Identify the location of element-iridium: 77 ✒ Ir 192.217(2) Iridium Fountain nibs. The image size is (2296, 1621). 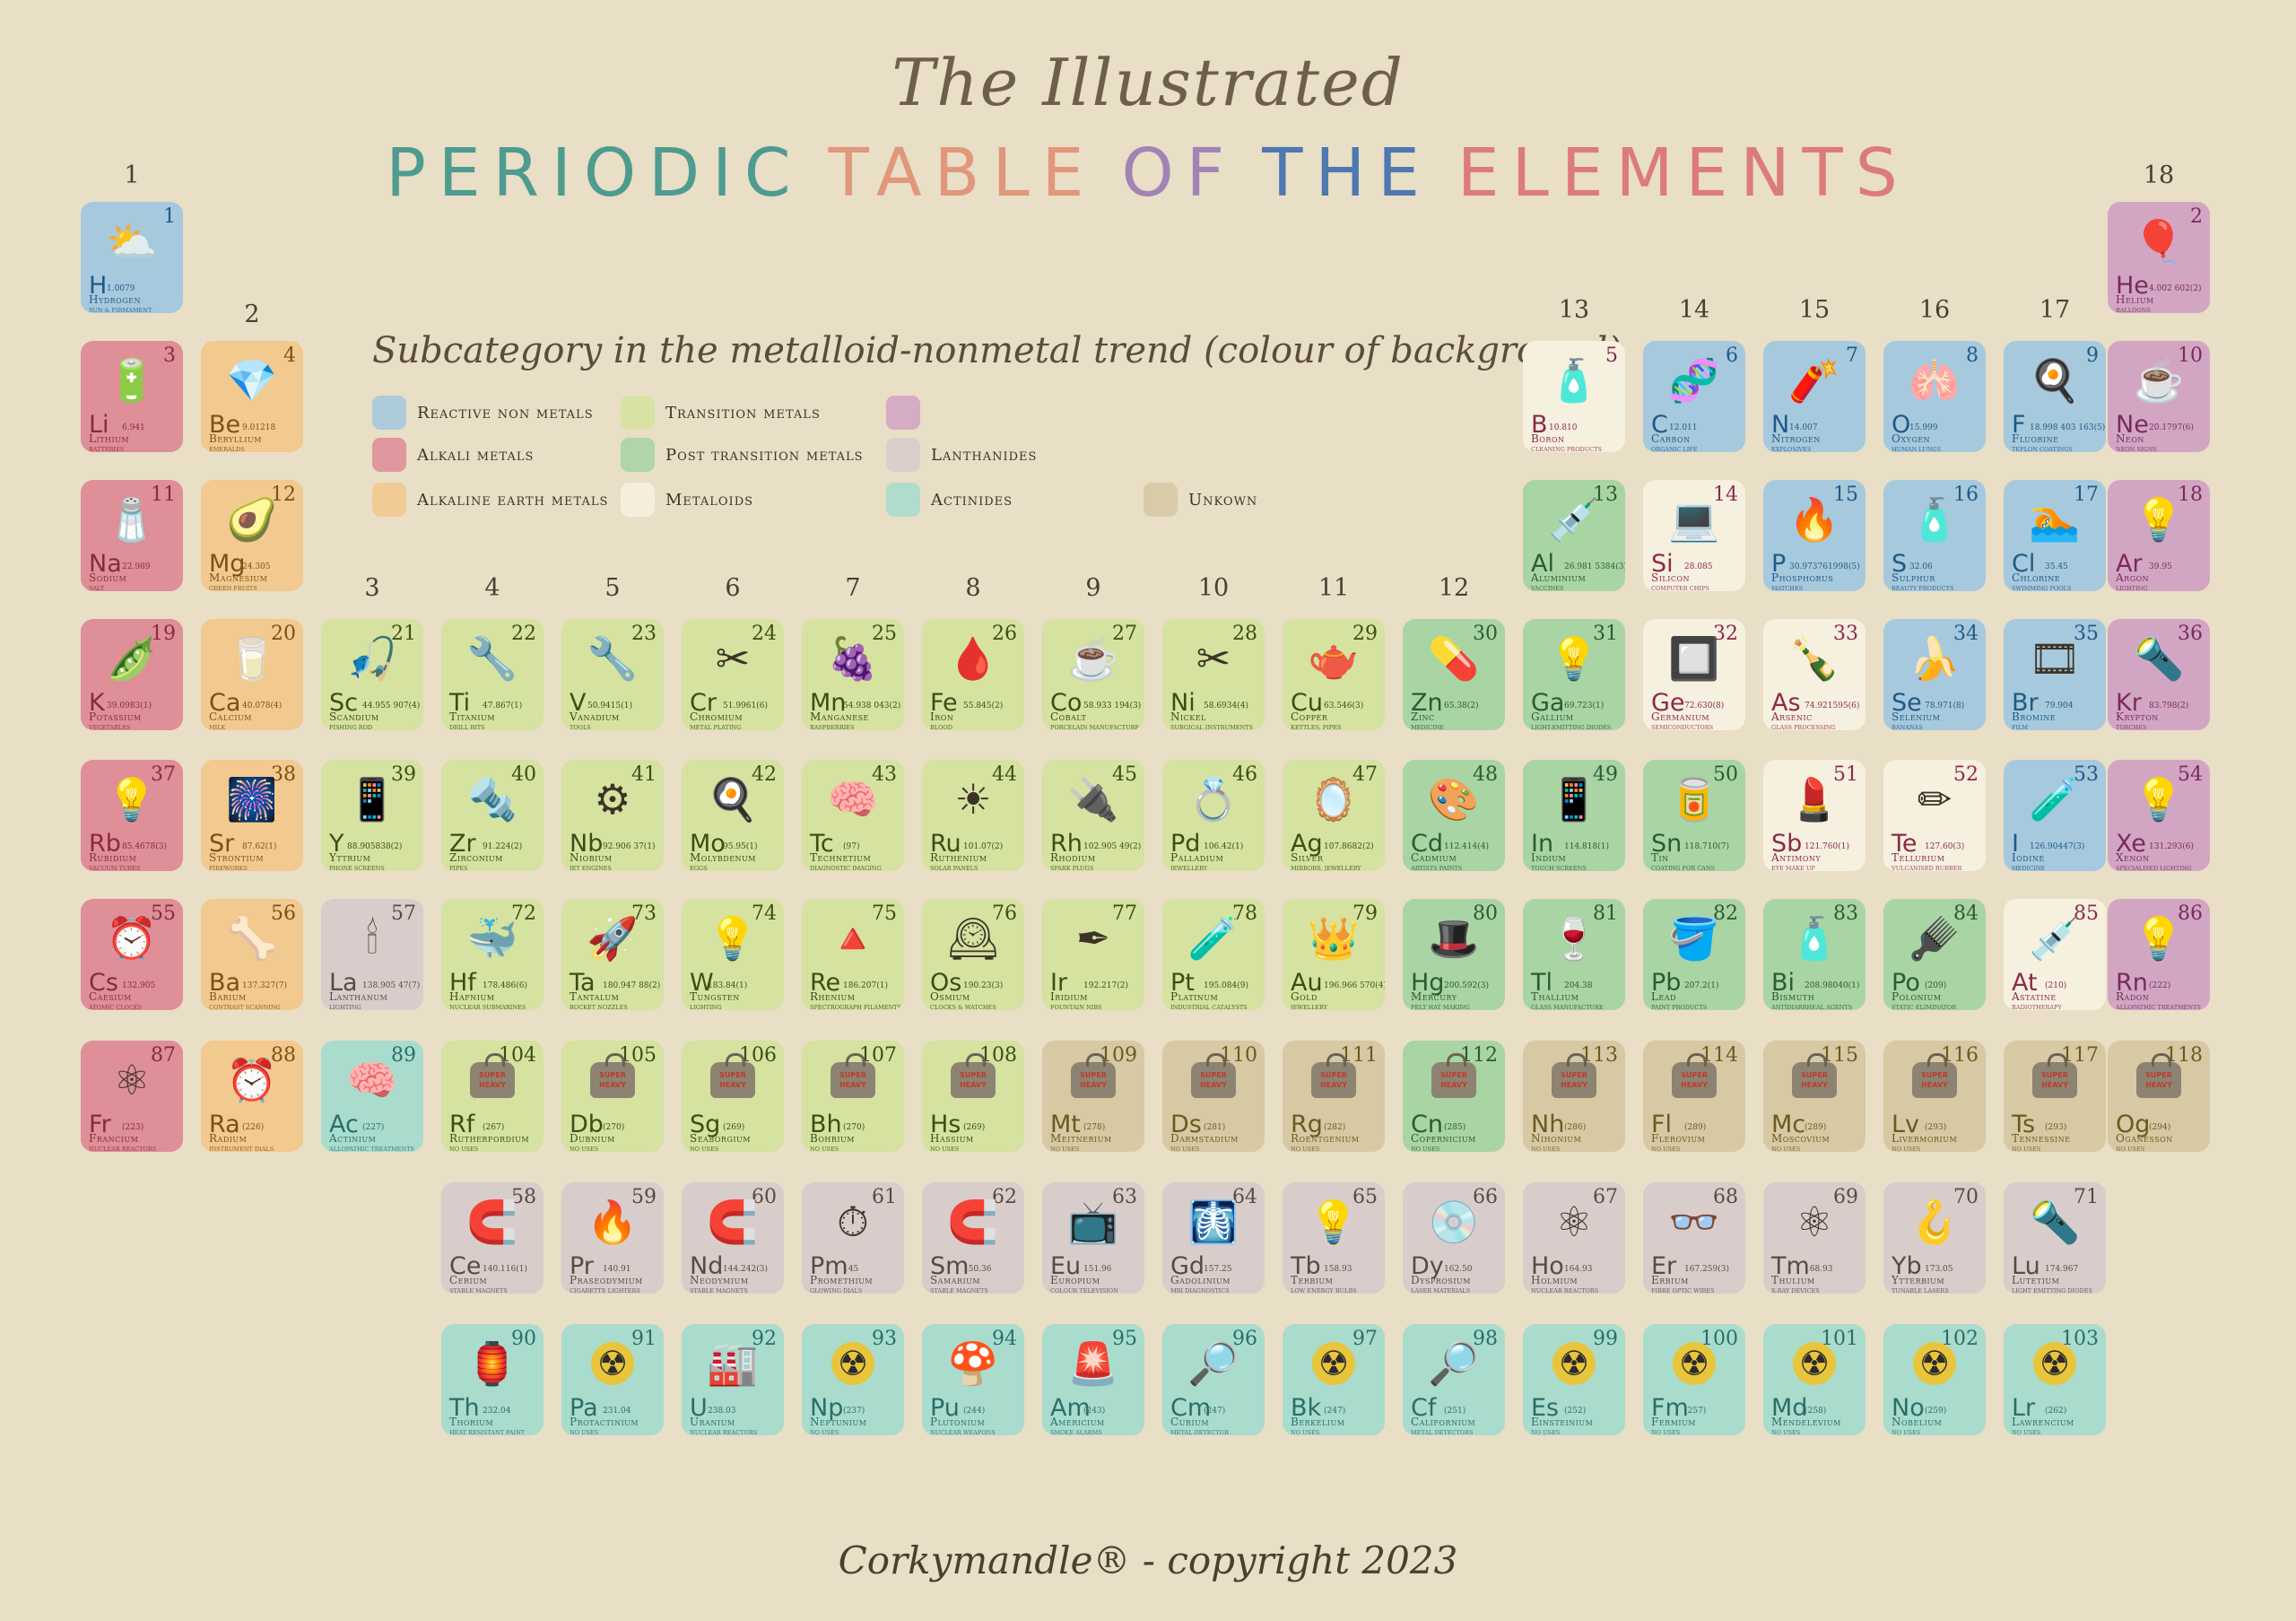
(1093, 954).